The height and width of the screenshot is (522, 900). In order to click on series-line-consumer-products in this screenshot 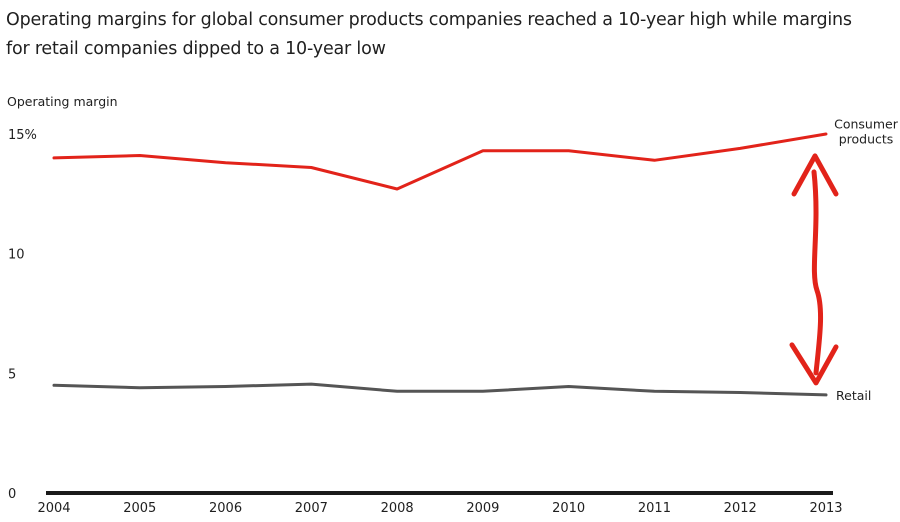, I will do `click(440, 161)`.